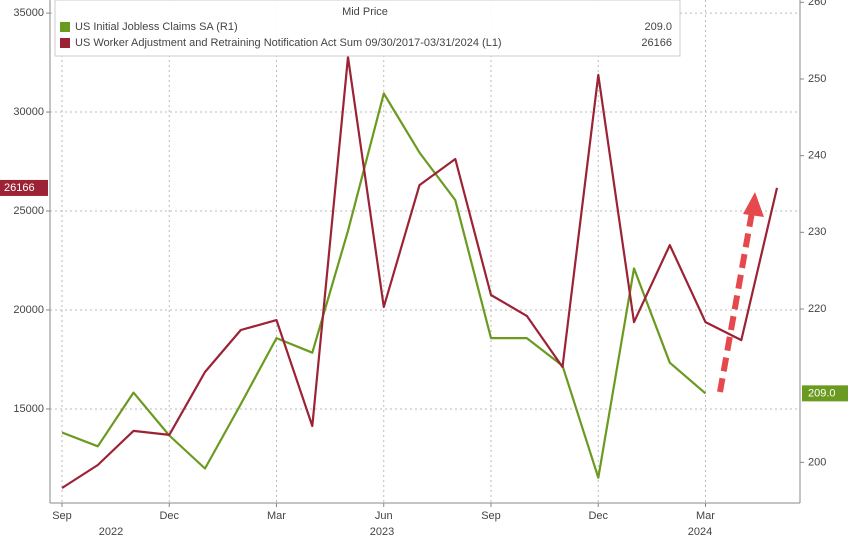 The width and height of the screenshot is (848, 541). What do you see at coordinates (817, 232) in the screenshot?
I see `y2-tick-label: 230` at bounding box center [817, 232].